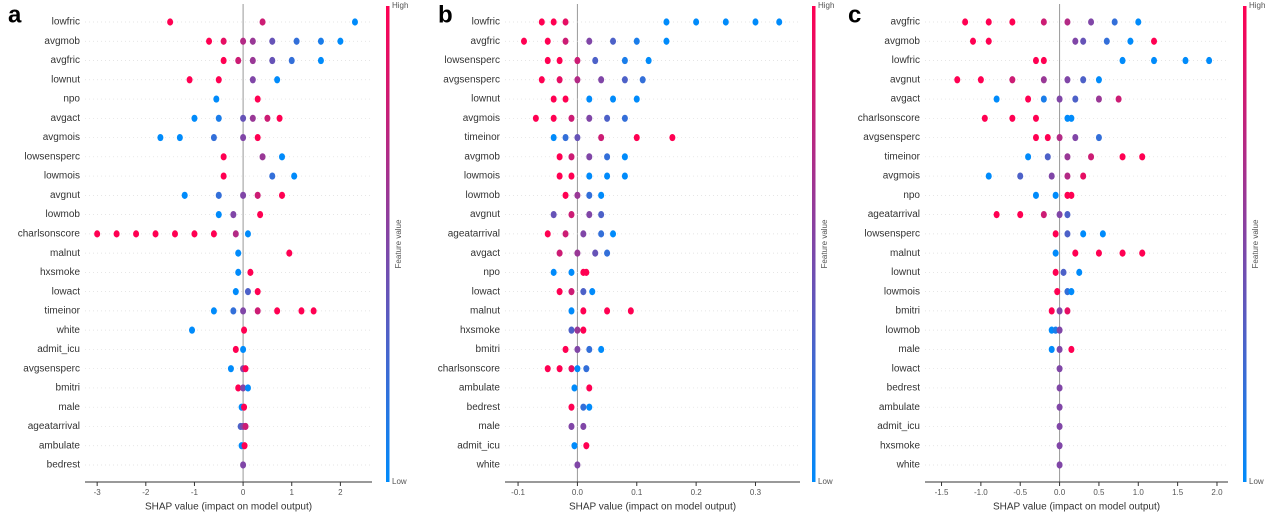 This screenshot has width=1280, height=514. What do you see at coordinates (905, 79) in the screenshot?
I see `feature-label: avgnut` at bounding box center [905, 79].